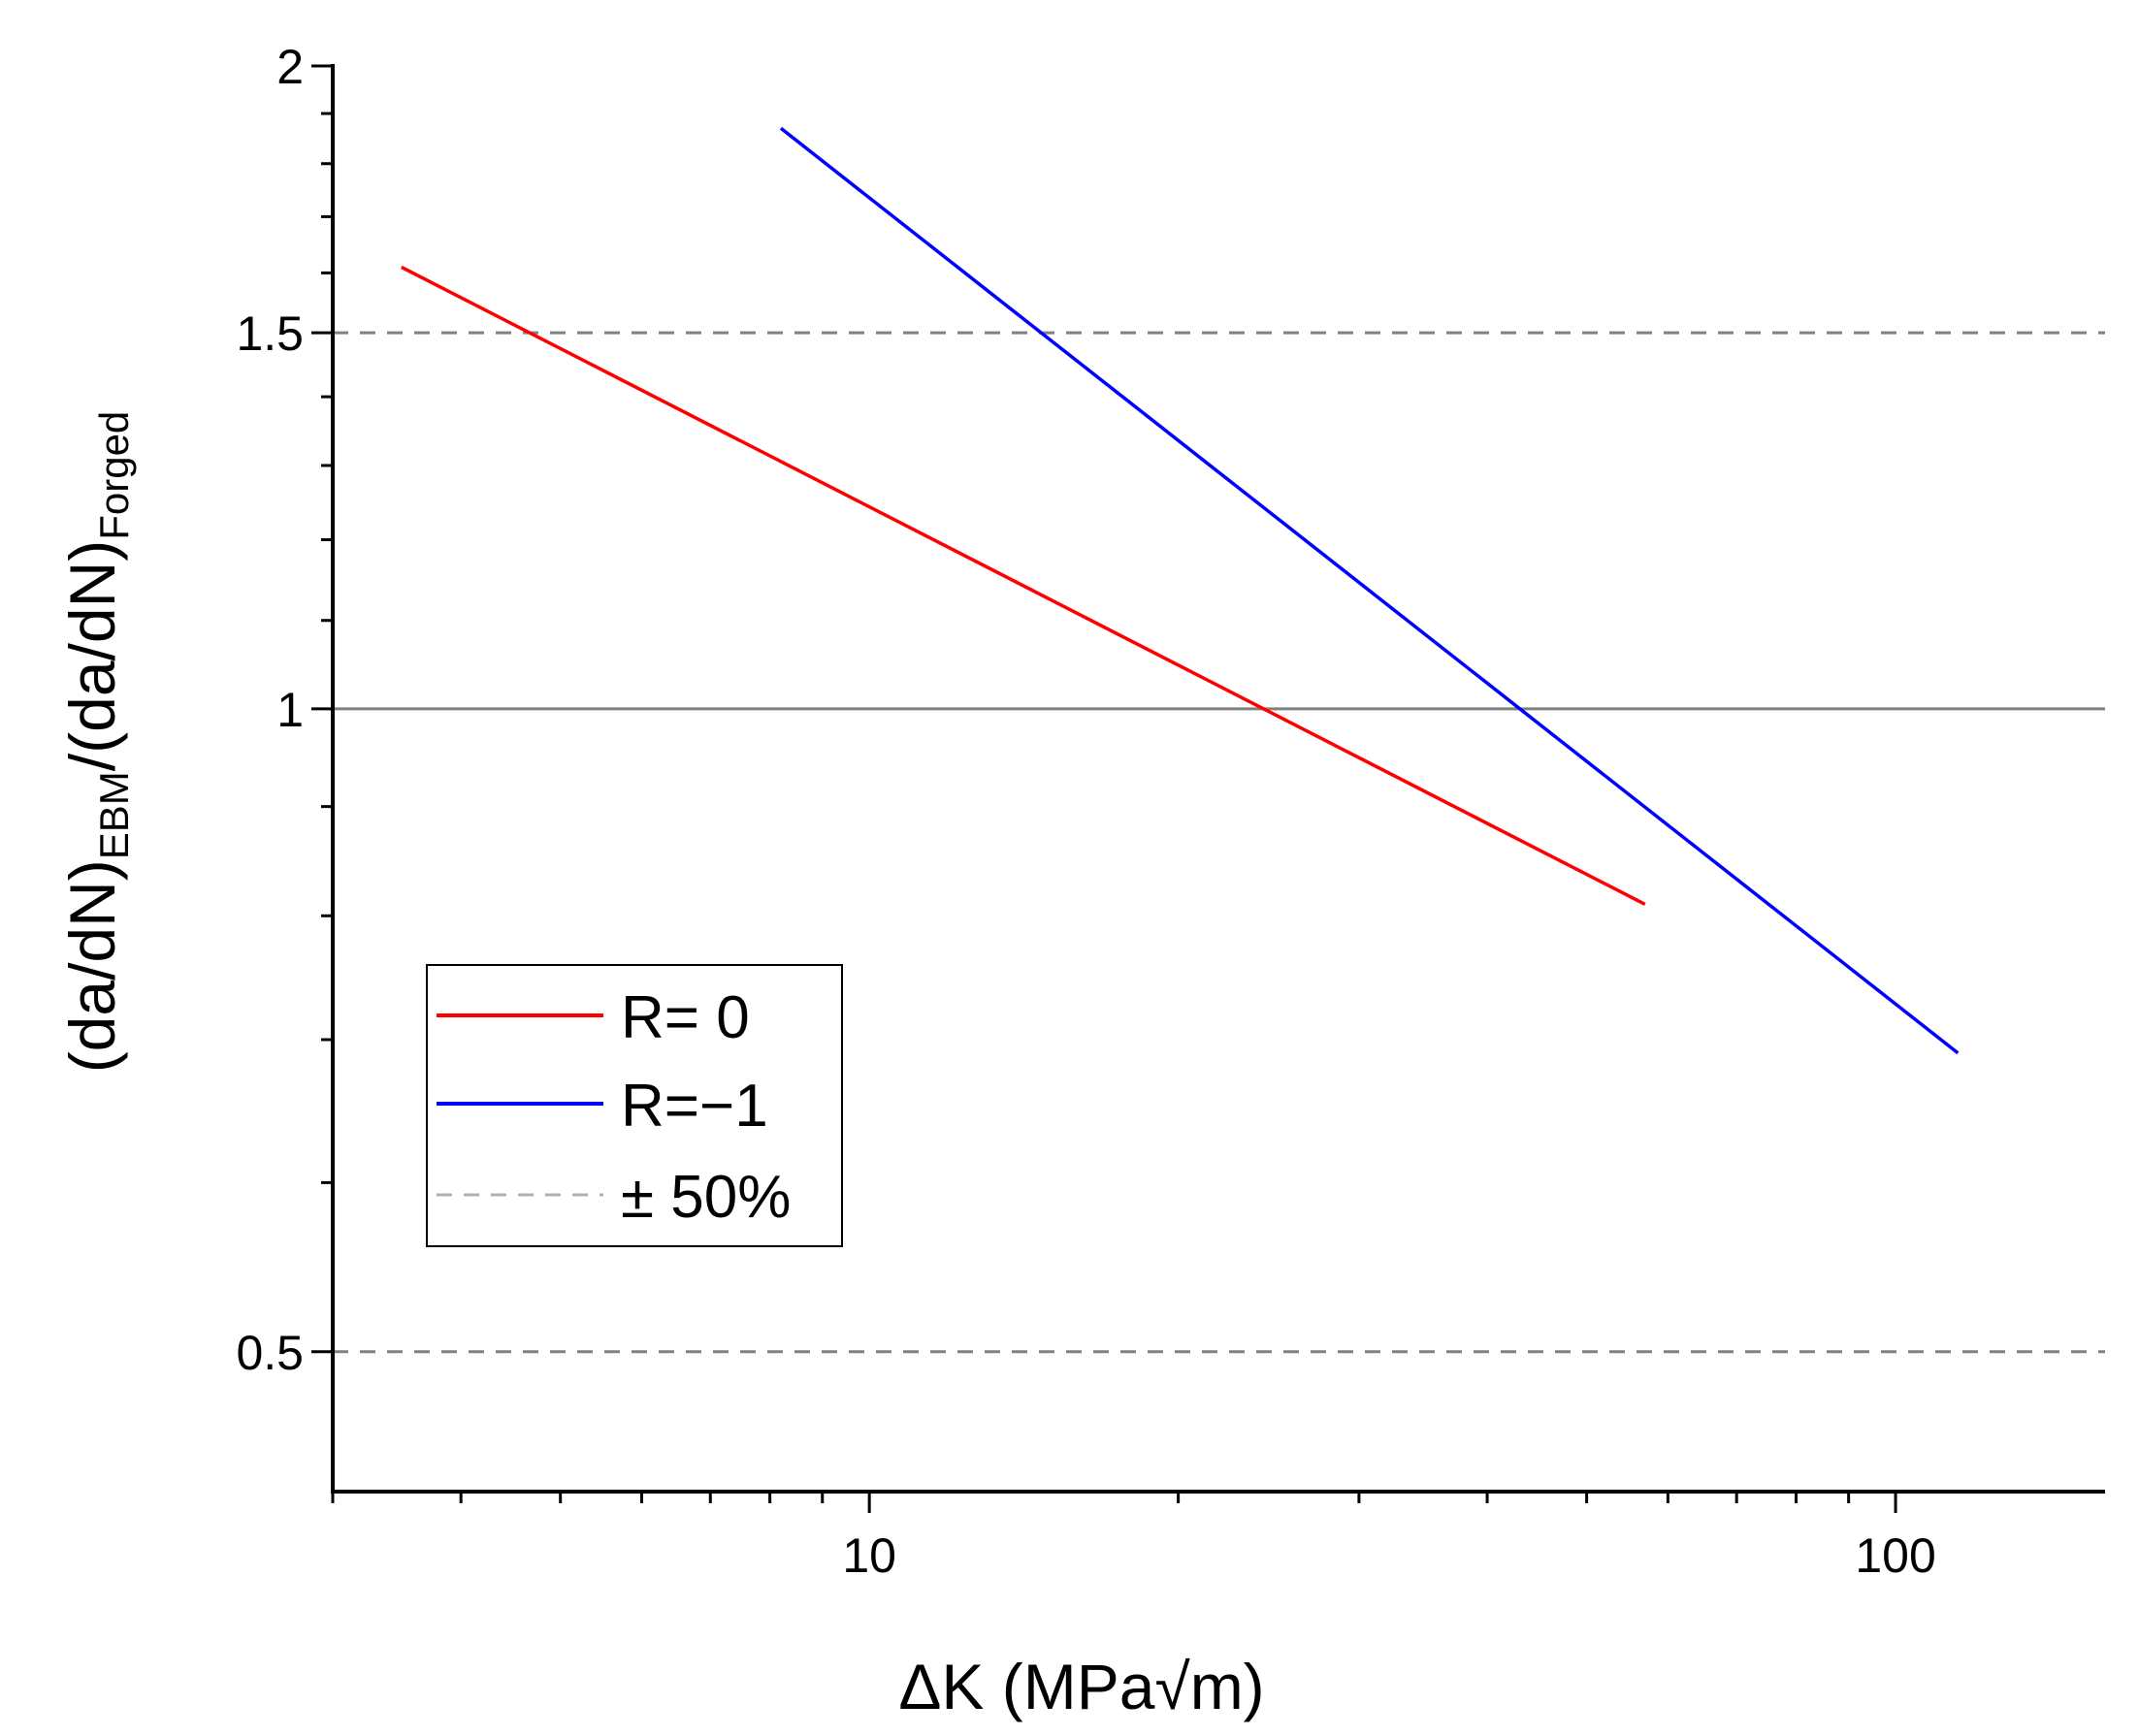 This screenshot has height=1736, width=2139. What do you see at coordinates (92, 655) in the screenshot?
I see `y-axis-title-part2: /(da/dN)` at bounding box center [92, 655].